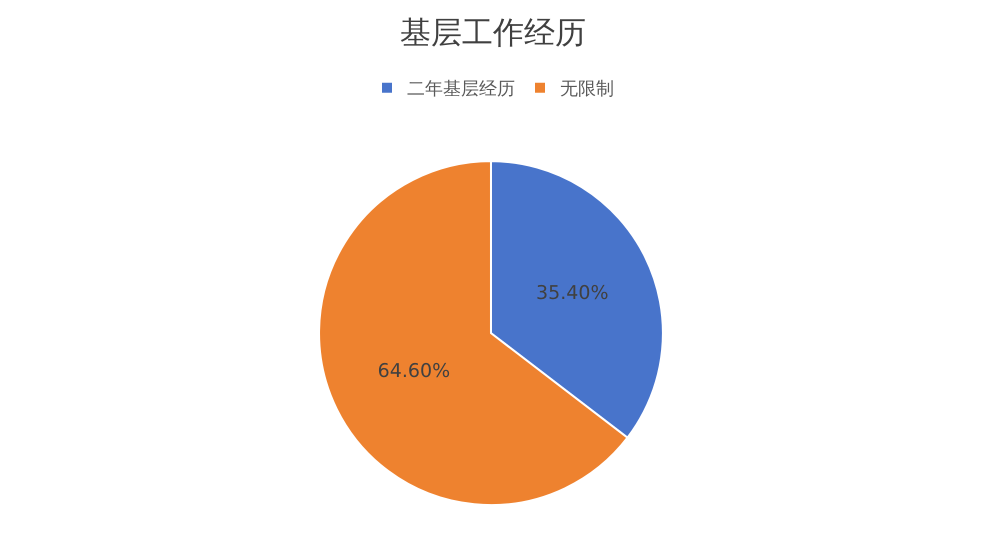 This screenshot has width=986, height=552. What do you see at coordinates (414, 371) in the screenshot?
I see `data-label: 64.60%` at bounding box center [414, 371].